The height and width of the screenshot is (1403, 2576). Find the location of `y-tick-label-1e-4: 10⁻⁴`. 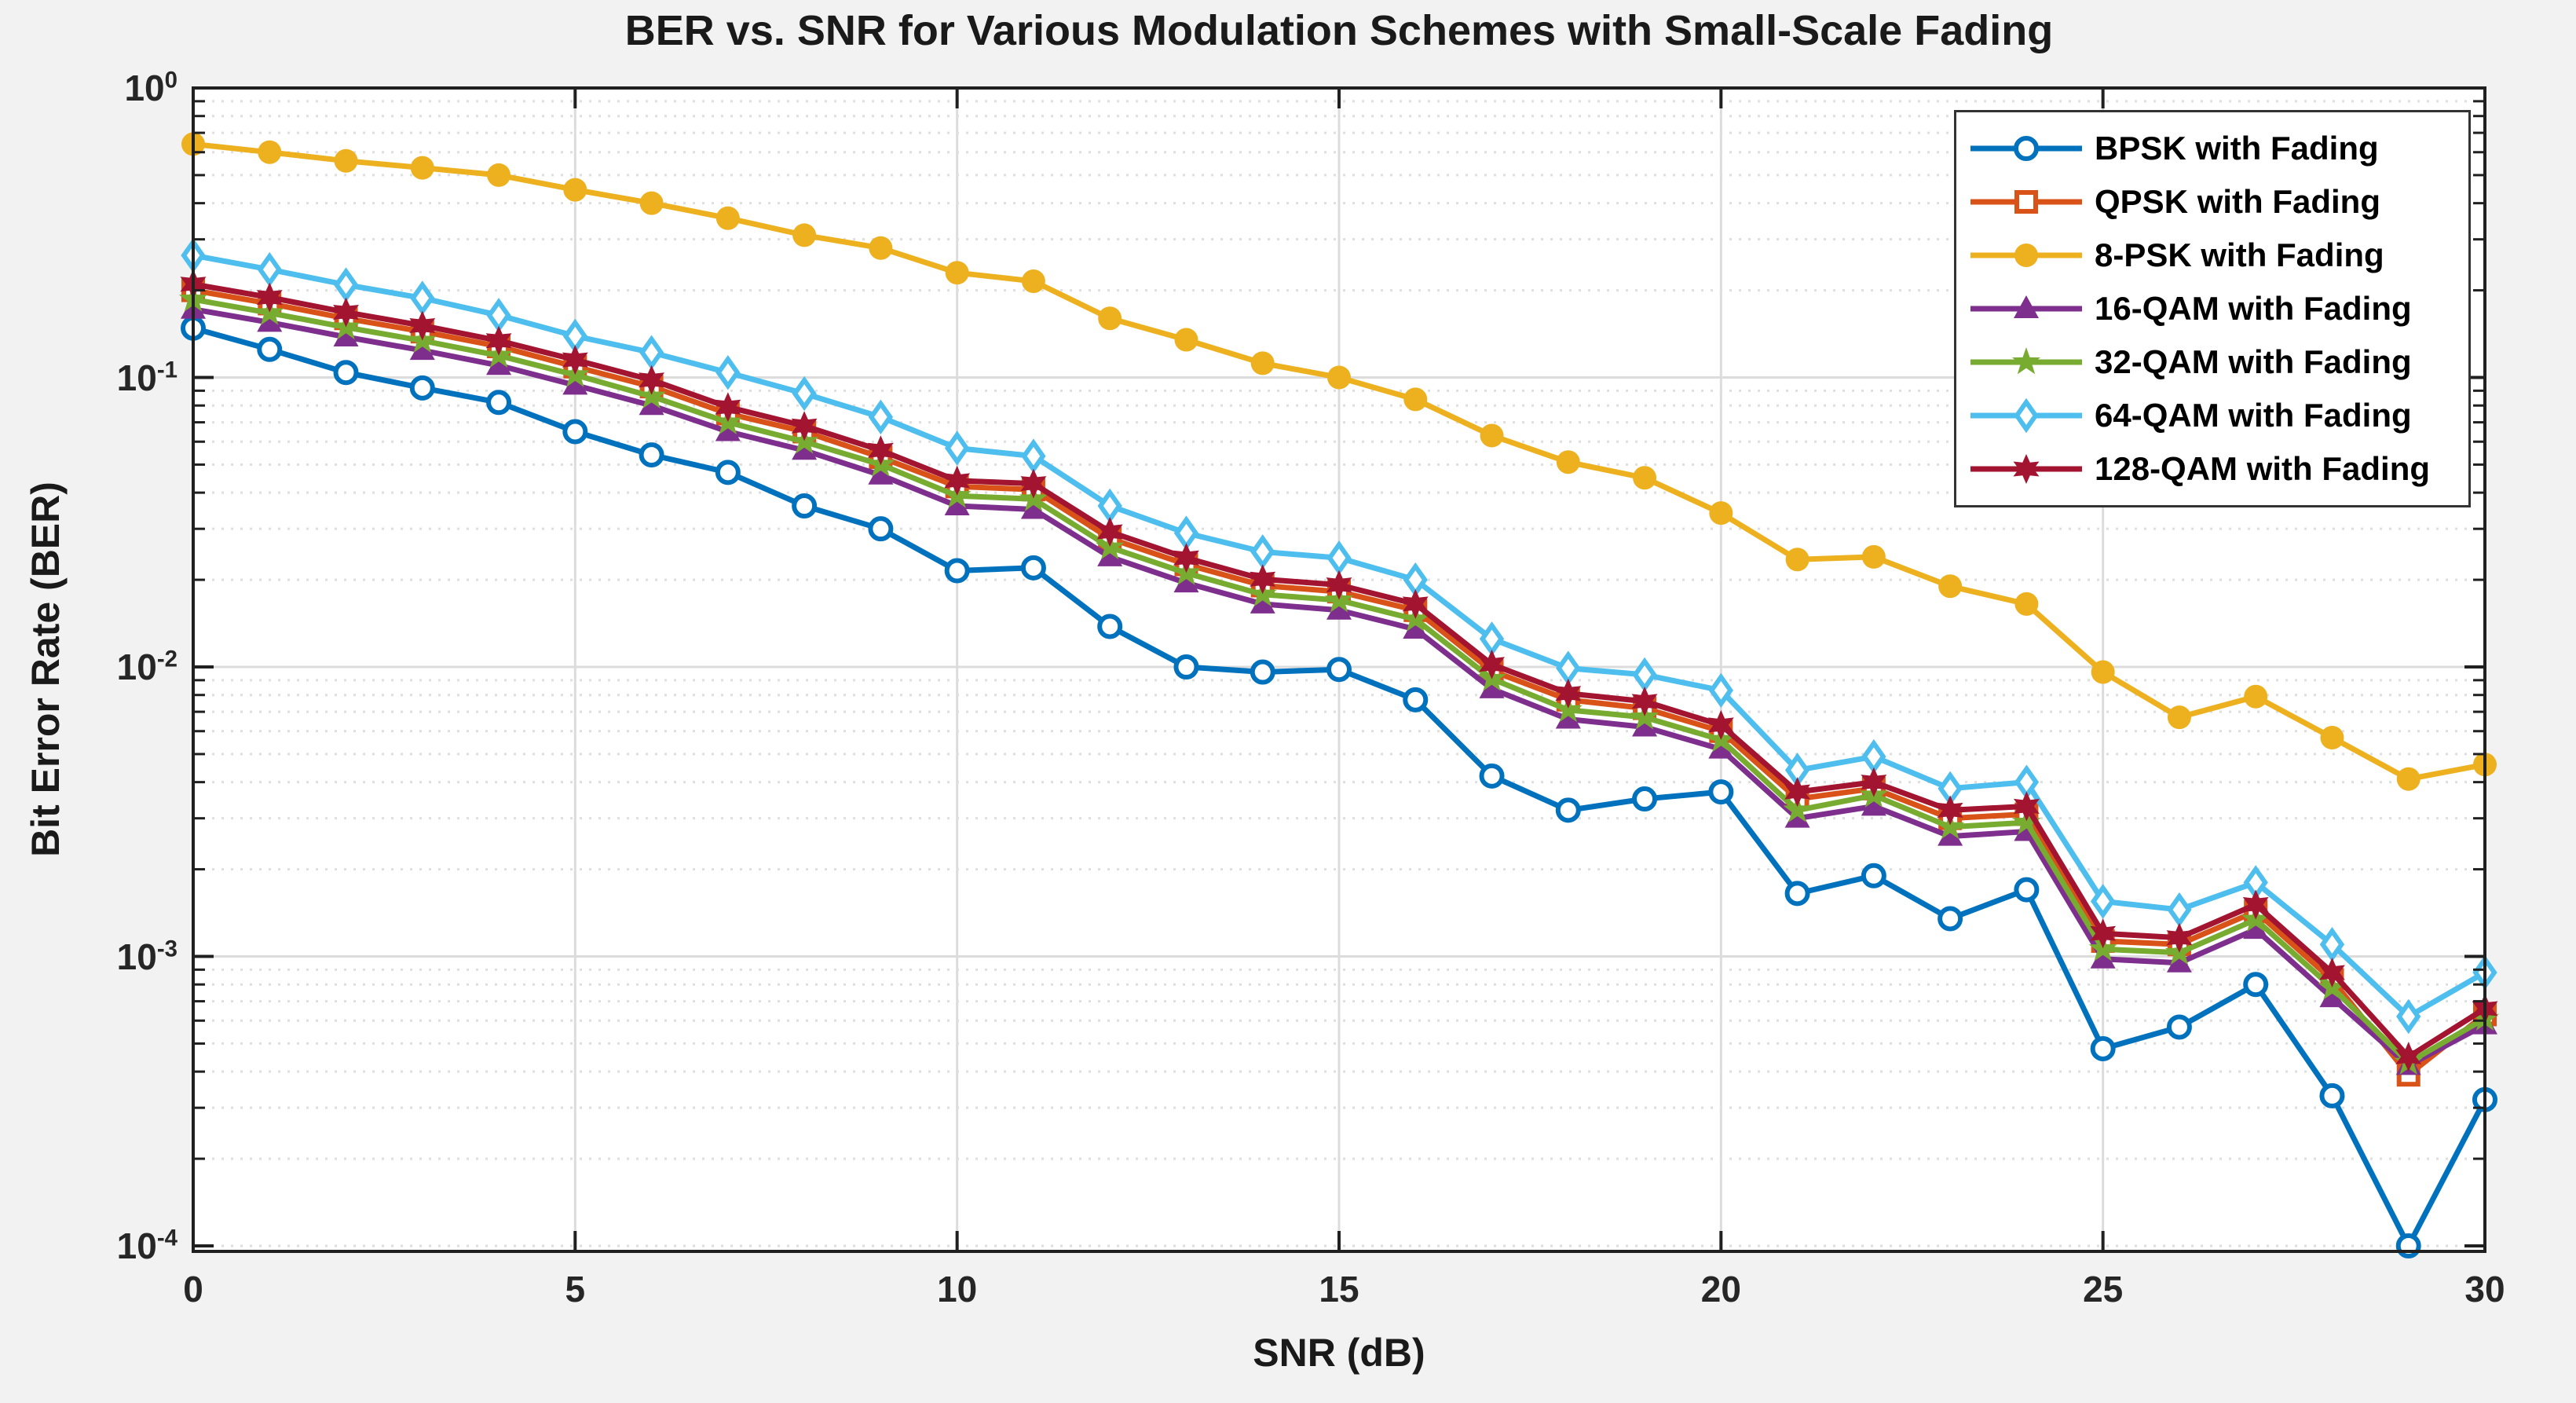

y-tick-label-1e-4: 10⁻⁴ is located at coordinates (146, 1245).